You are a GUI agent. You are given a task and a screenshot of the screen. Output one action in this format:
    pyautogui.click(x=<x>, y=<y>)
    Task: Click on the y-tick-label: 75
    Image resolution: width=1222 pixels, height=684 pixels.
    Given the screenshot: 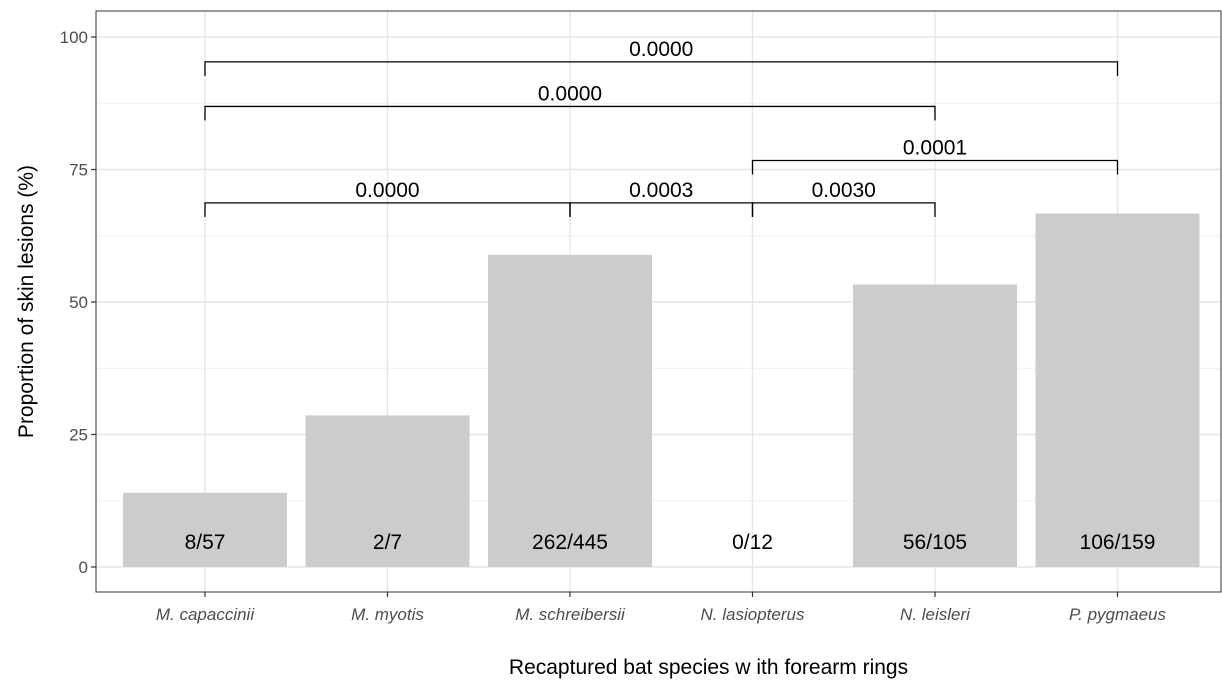 What is the action you would take?
    pyautogui.click(x=78, y=170)
    